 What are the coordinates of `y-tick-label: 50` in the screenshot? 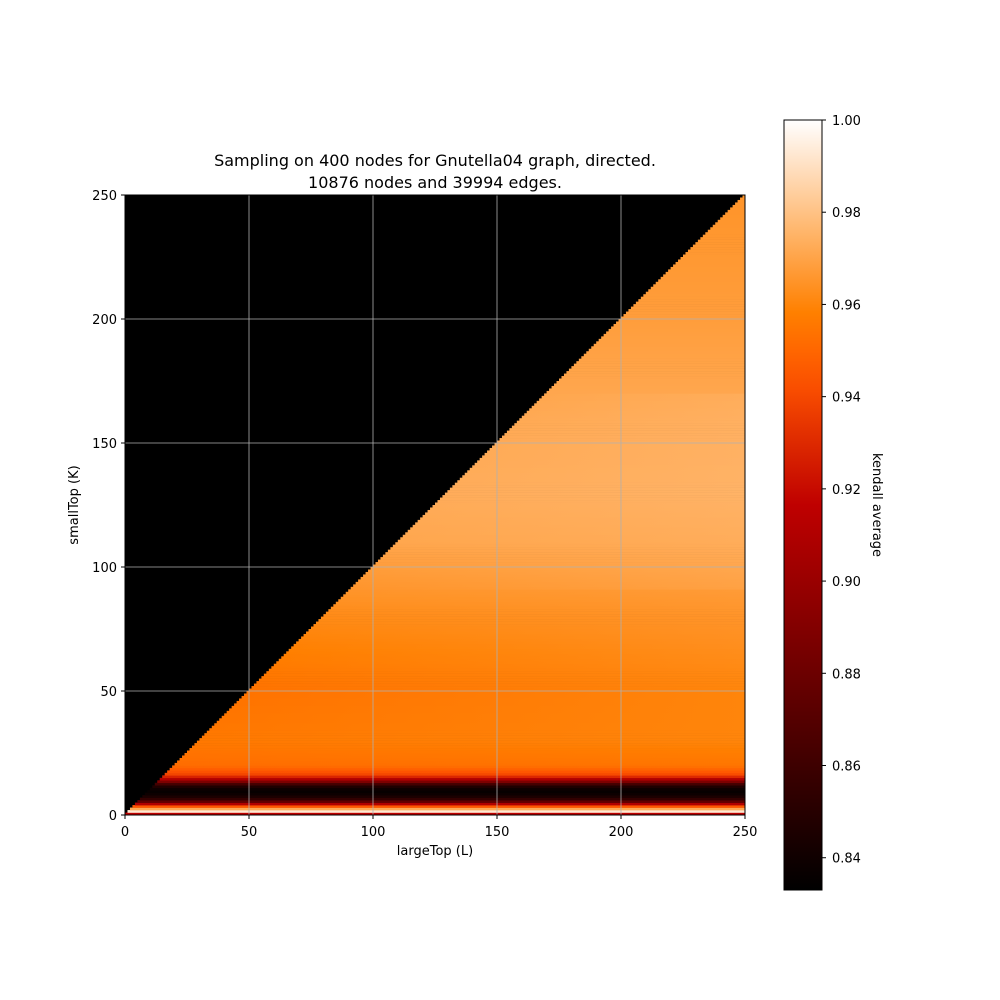 It's located at (108, 692).